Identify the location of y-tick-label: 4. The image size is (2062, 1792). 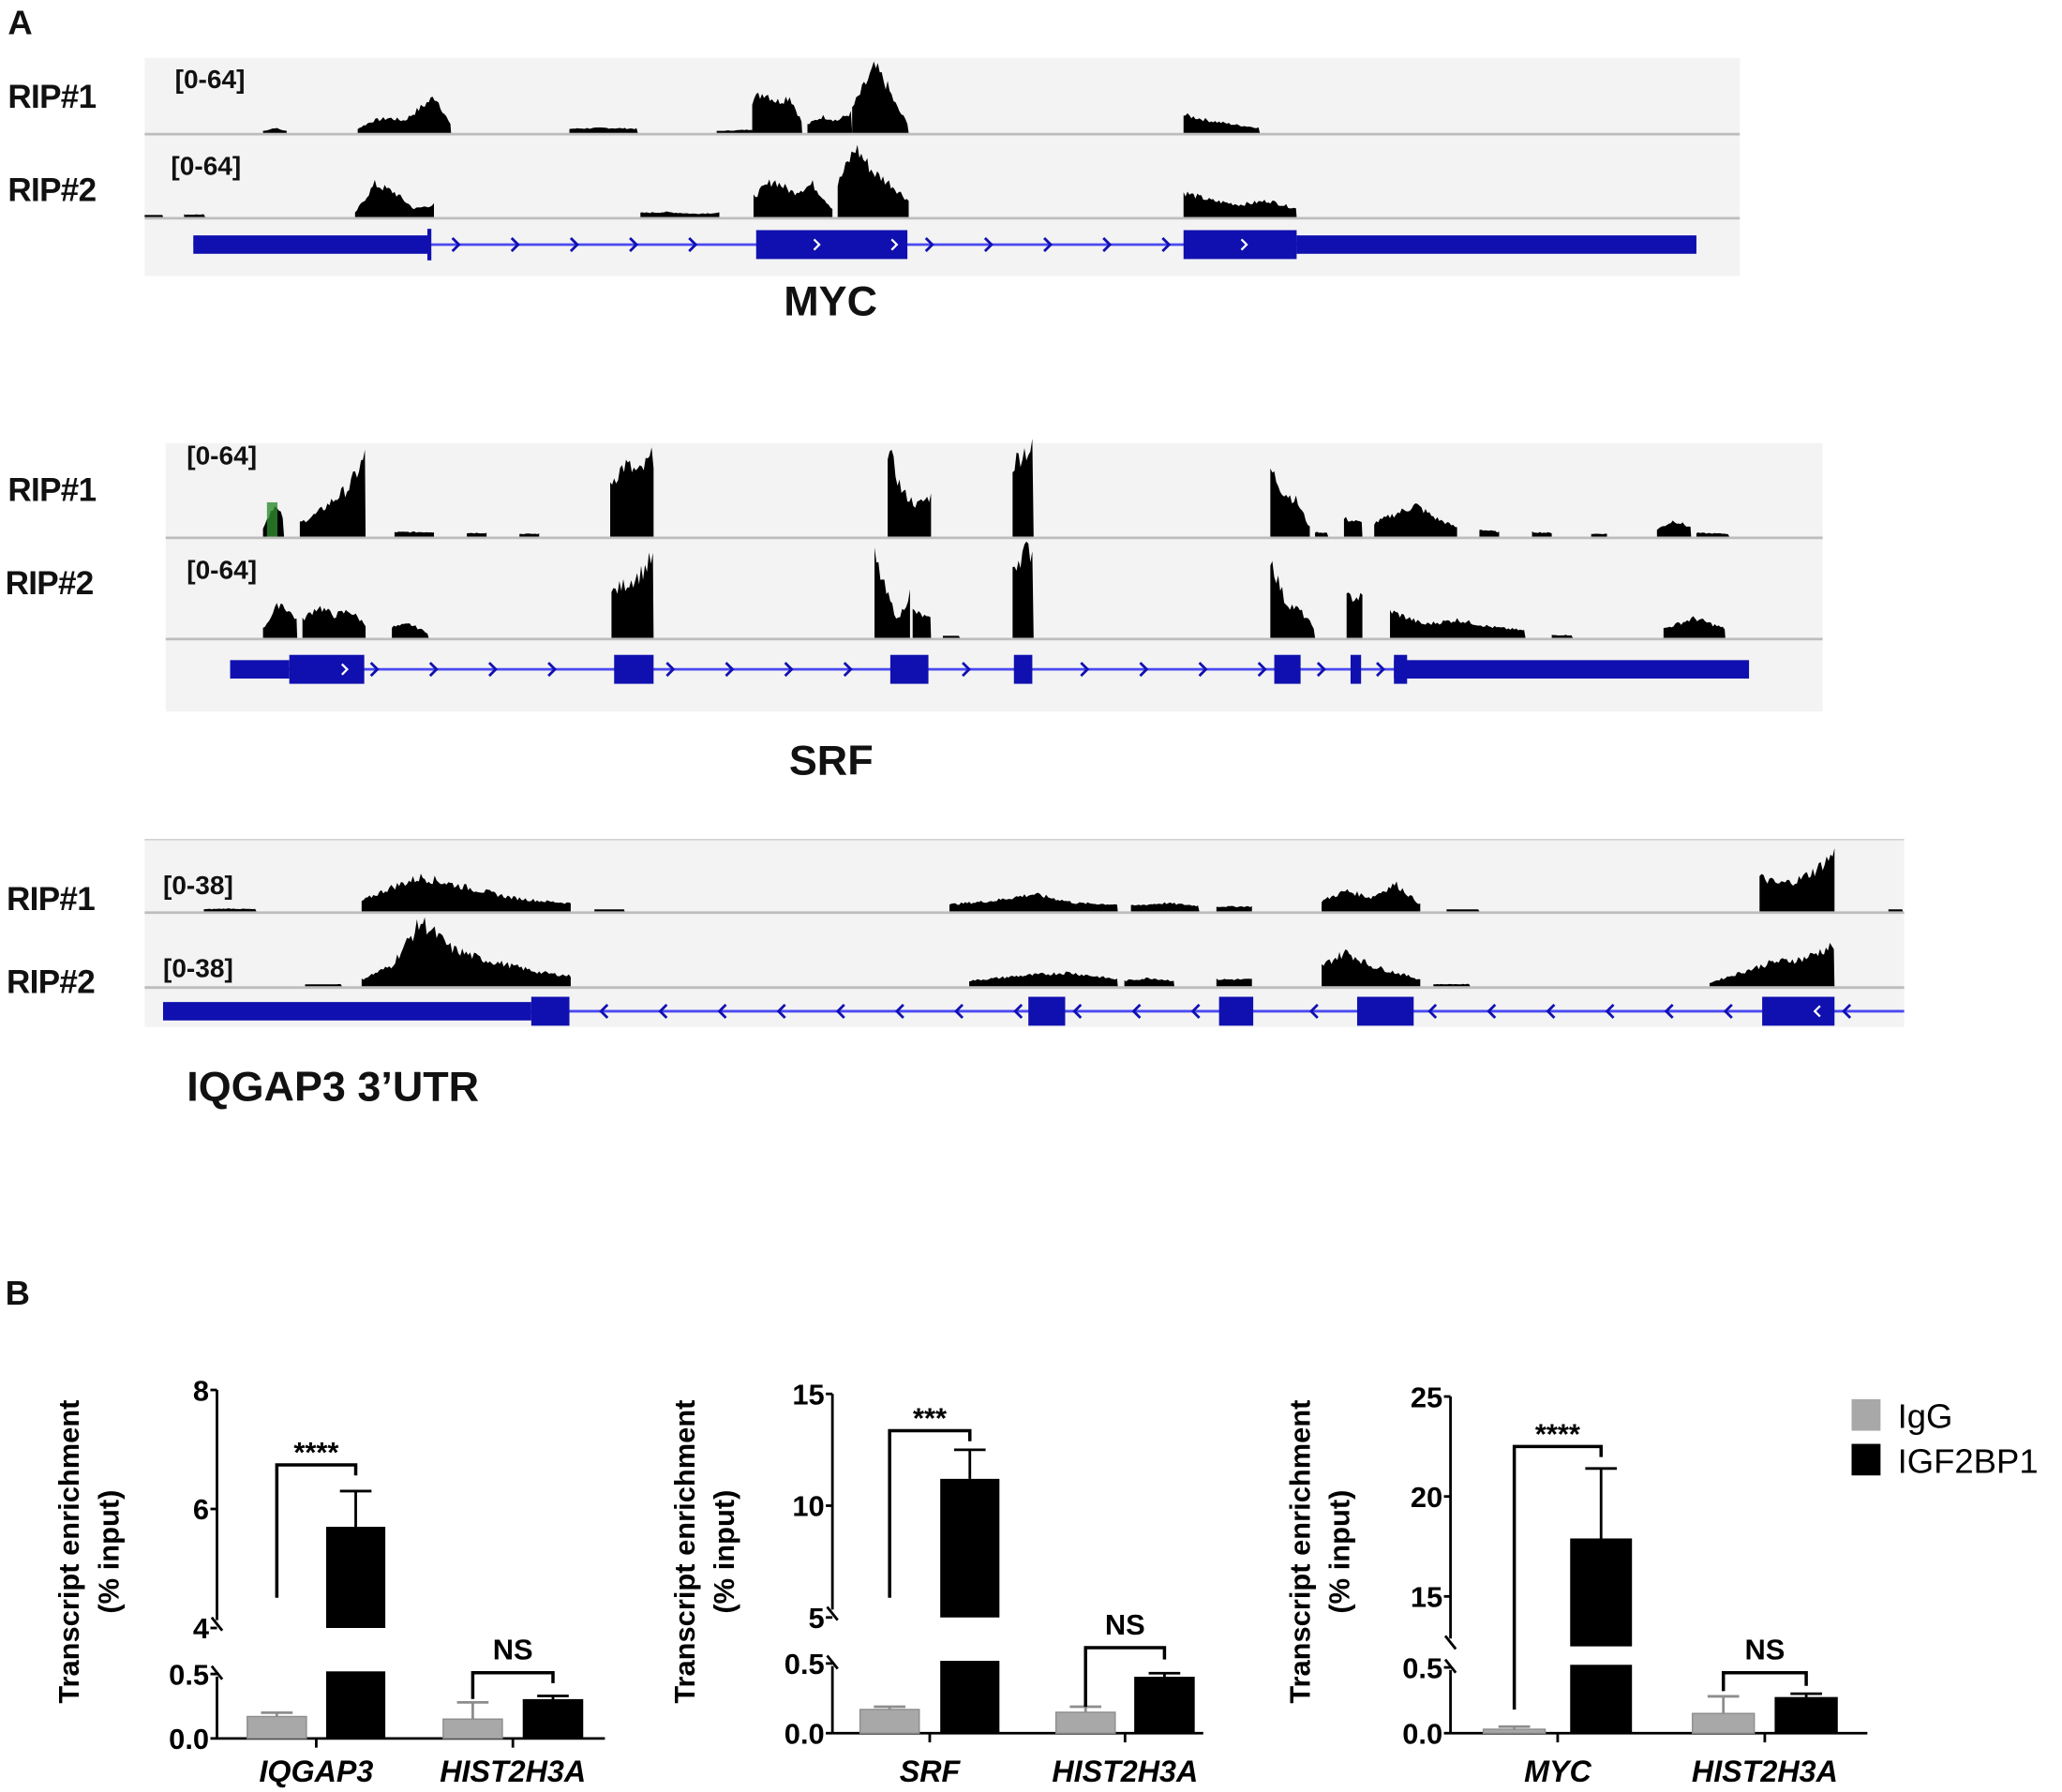
(201, 1629).